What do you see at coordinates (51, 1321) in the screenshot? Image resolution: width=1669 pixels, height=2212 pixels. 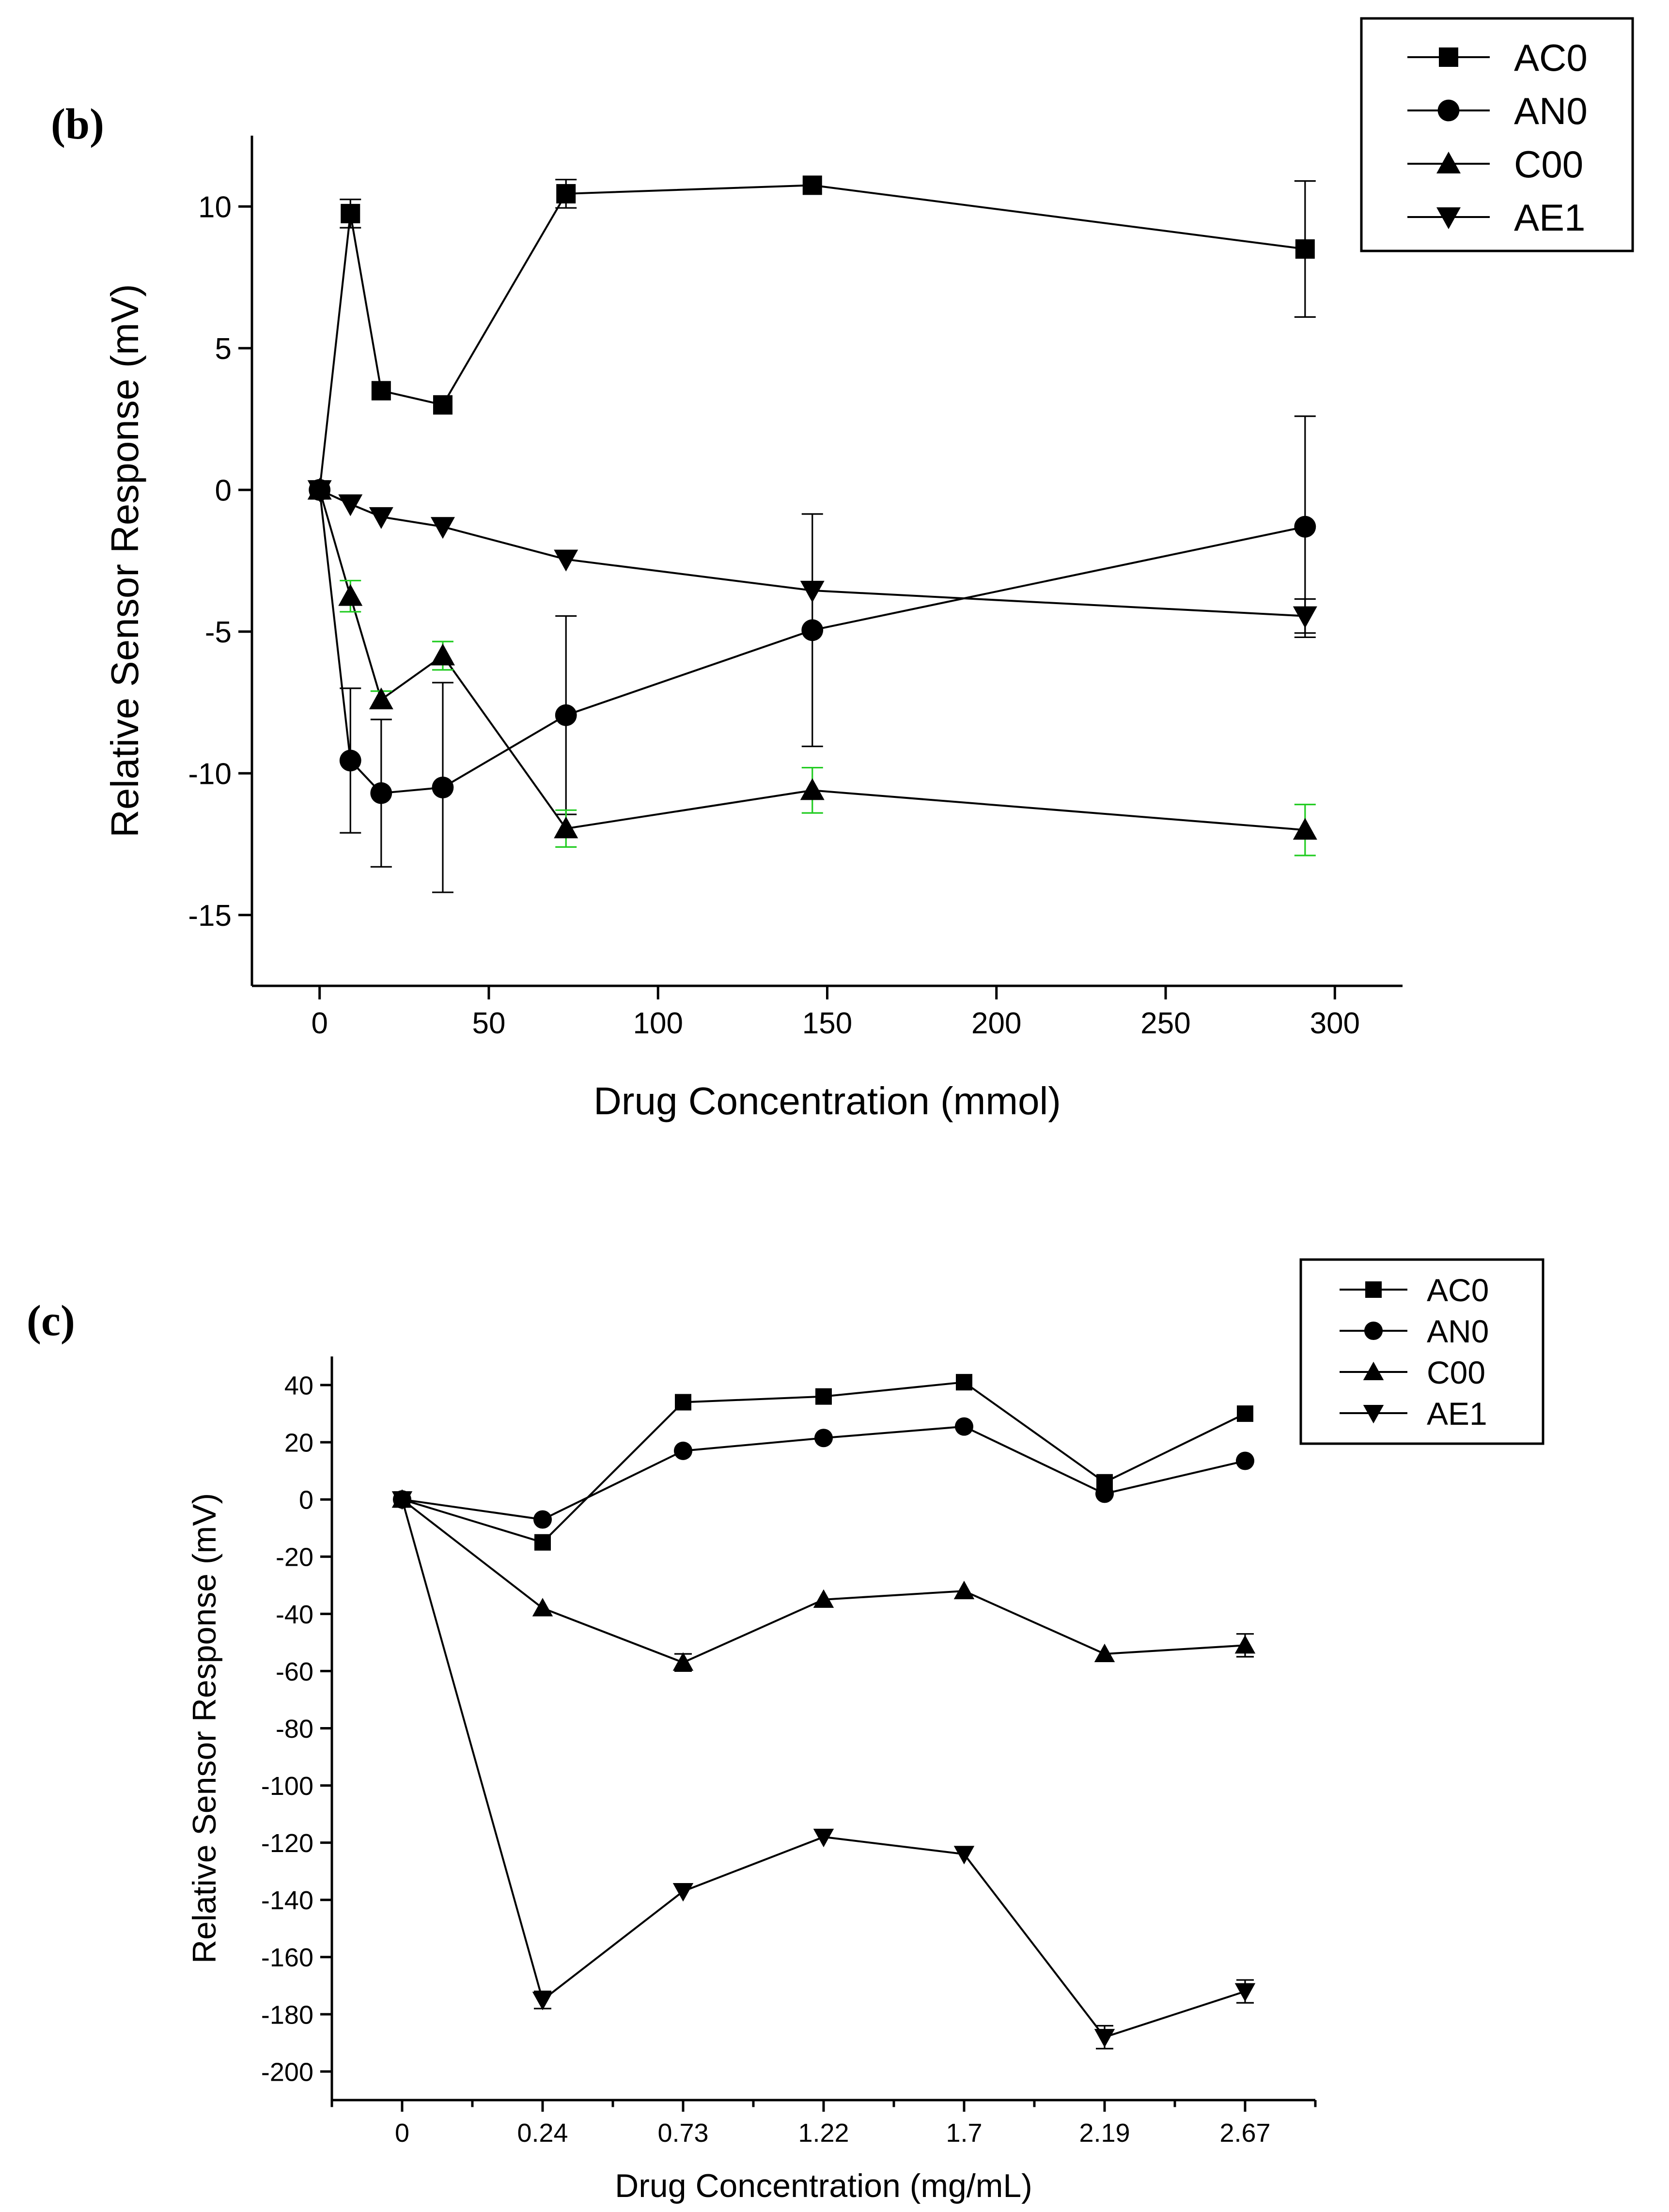 I see `panel-label-c: (c)` at bounding box center [51, 1321].